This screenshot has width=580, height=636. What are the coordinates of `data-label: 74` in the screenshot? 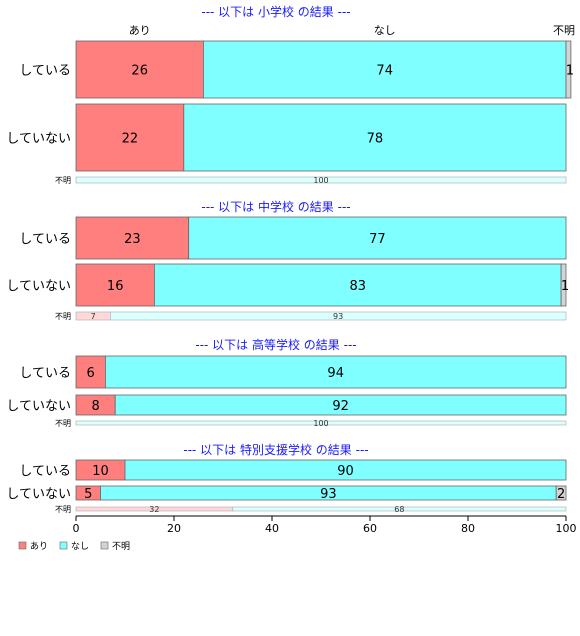 It's located at (384, 71).